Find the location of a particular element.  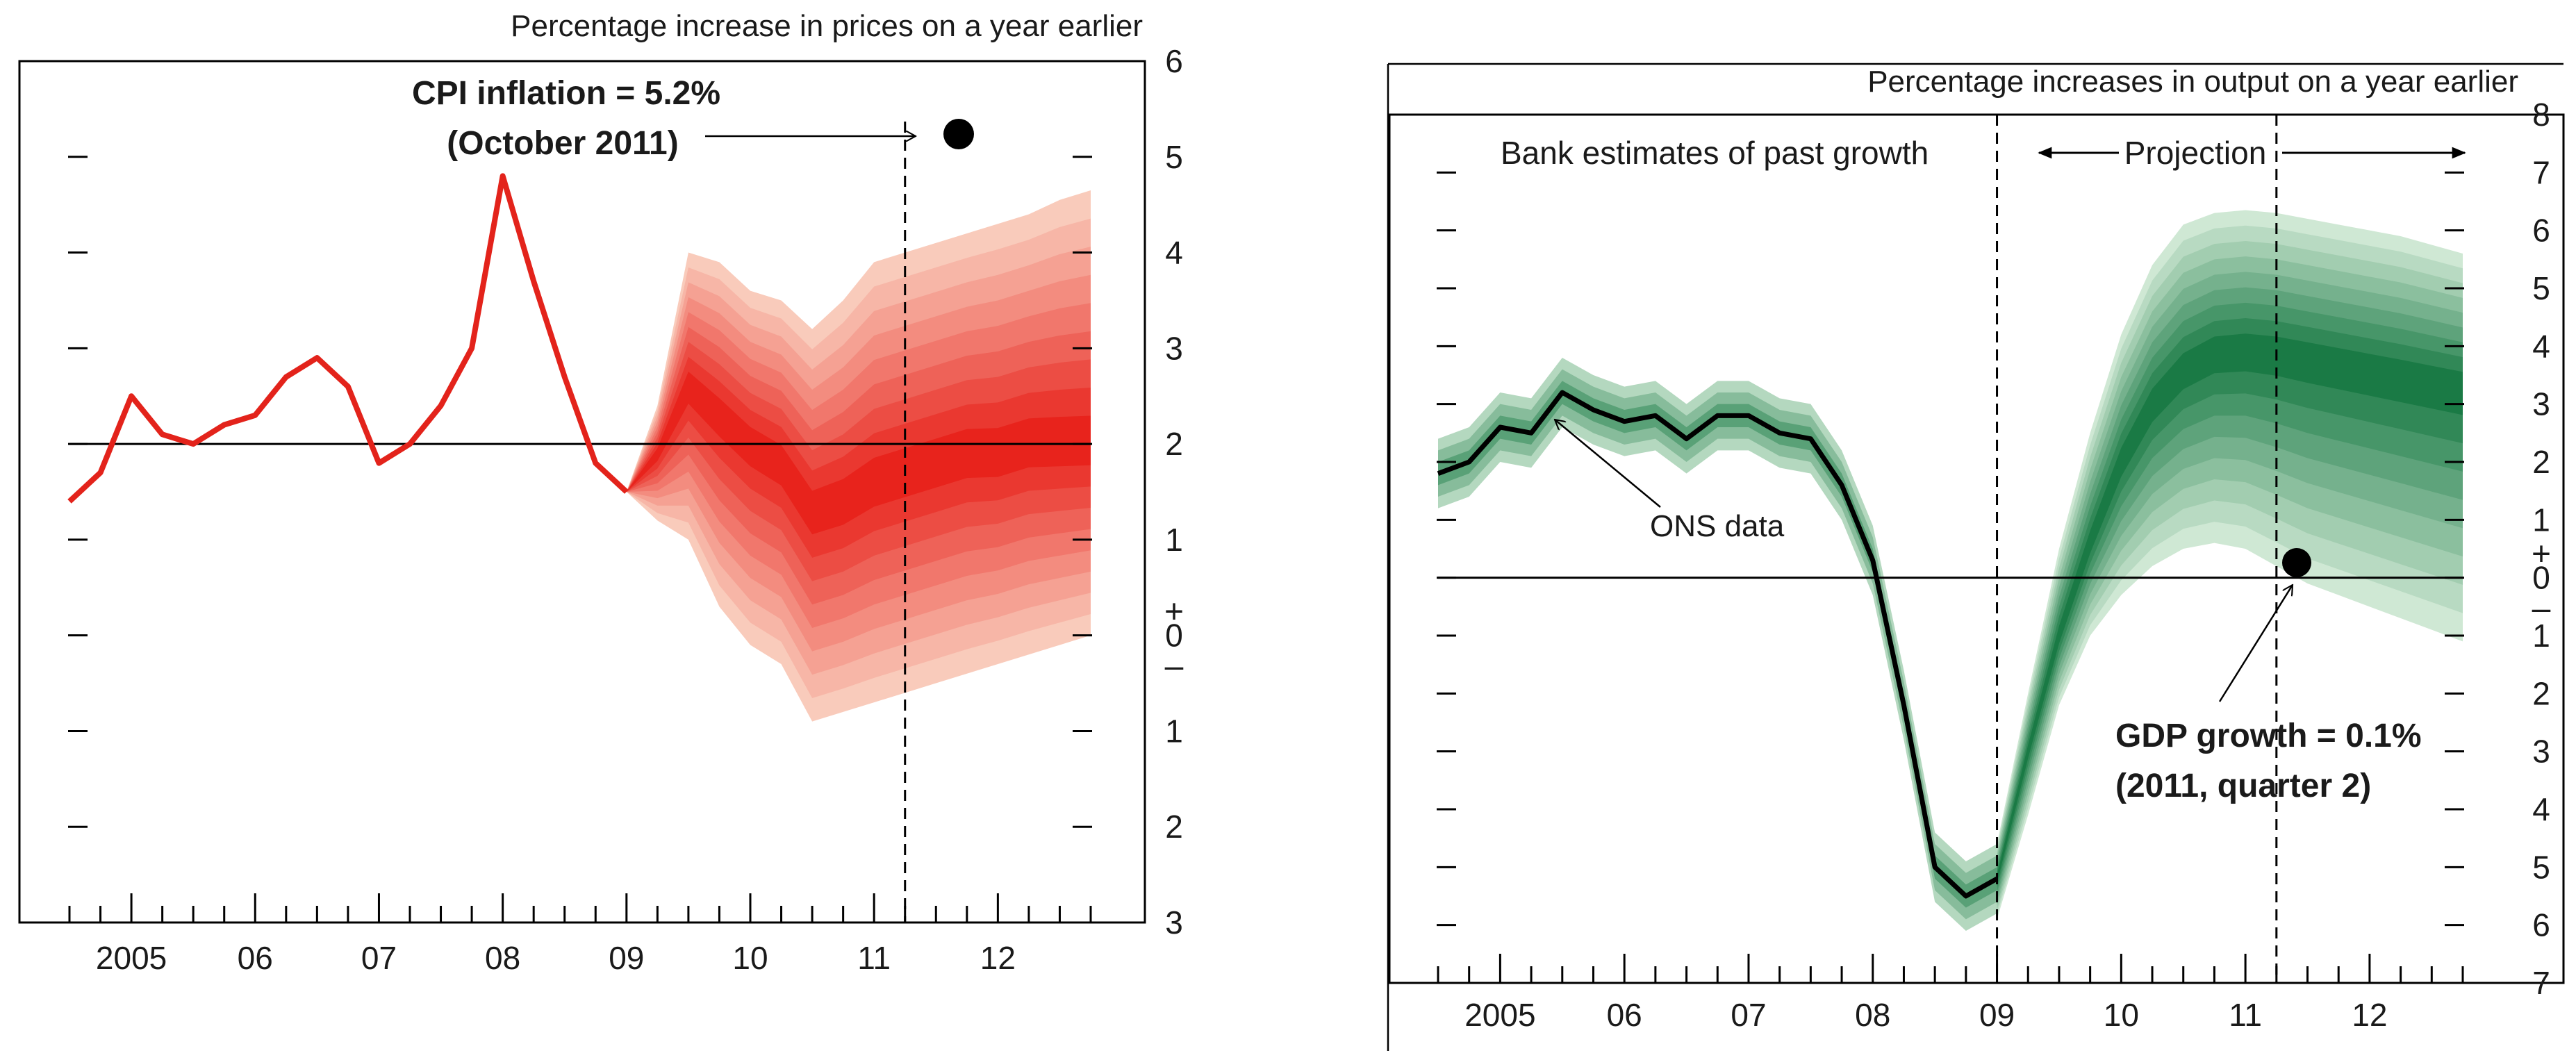

gdp-annotation-arrow is located at coordinates (2255, 643).